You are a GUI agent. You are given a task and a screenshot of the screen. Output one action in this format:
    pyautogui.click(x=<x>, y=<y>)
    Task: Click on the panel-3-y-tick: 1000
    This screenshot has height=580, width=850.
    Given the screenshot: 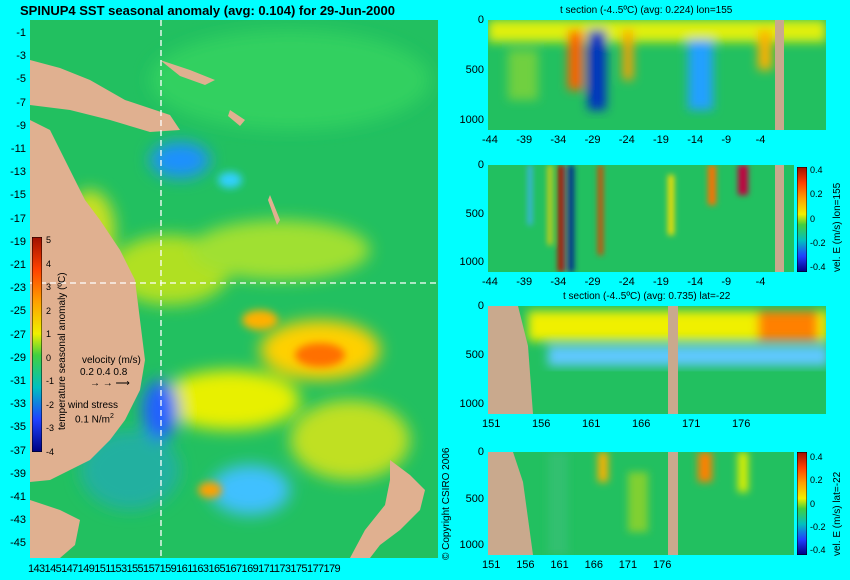 What is the action you would take?
    pyautogui.click(x=471, y=404)
    